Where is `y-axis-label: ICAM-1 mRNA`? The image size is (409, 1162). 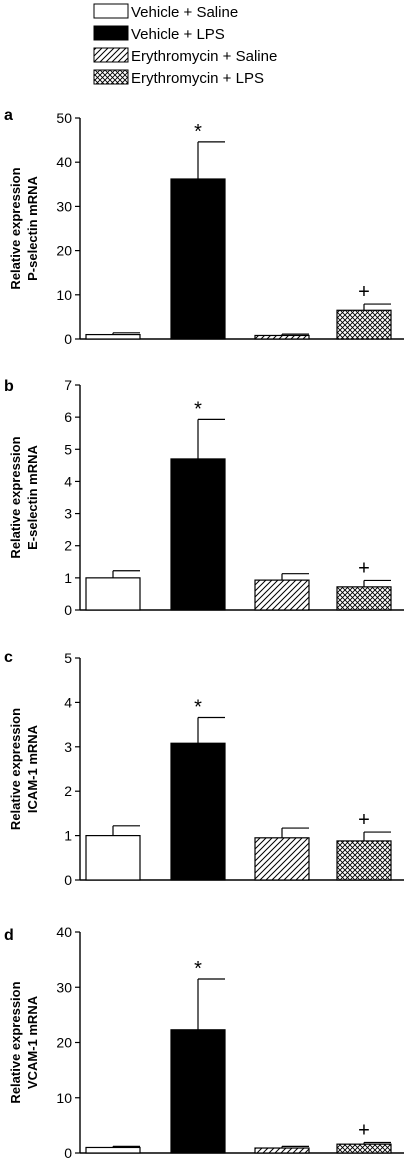 y-axis-label: ICAM-1 mRNA is located at coordinates (32, 768).